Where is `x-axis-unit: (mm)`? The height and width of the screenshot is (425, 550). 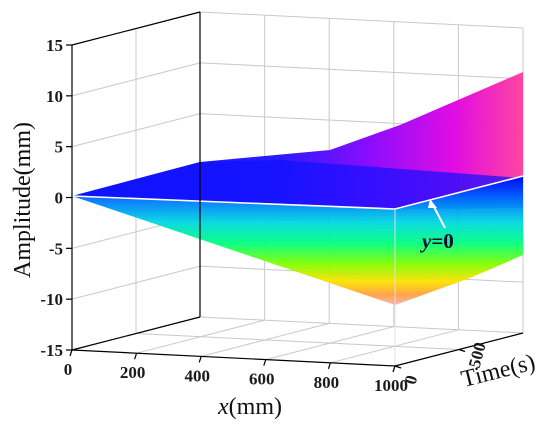 x-axis-unit: (mm) is located at coordinates (255, 407).